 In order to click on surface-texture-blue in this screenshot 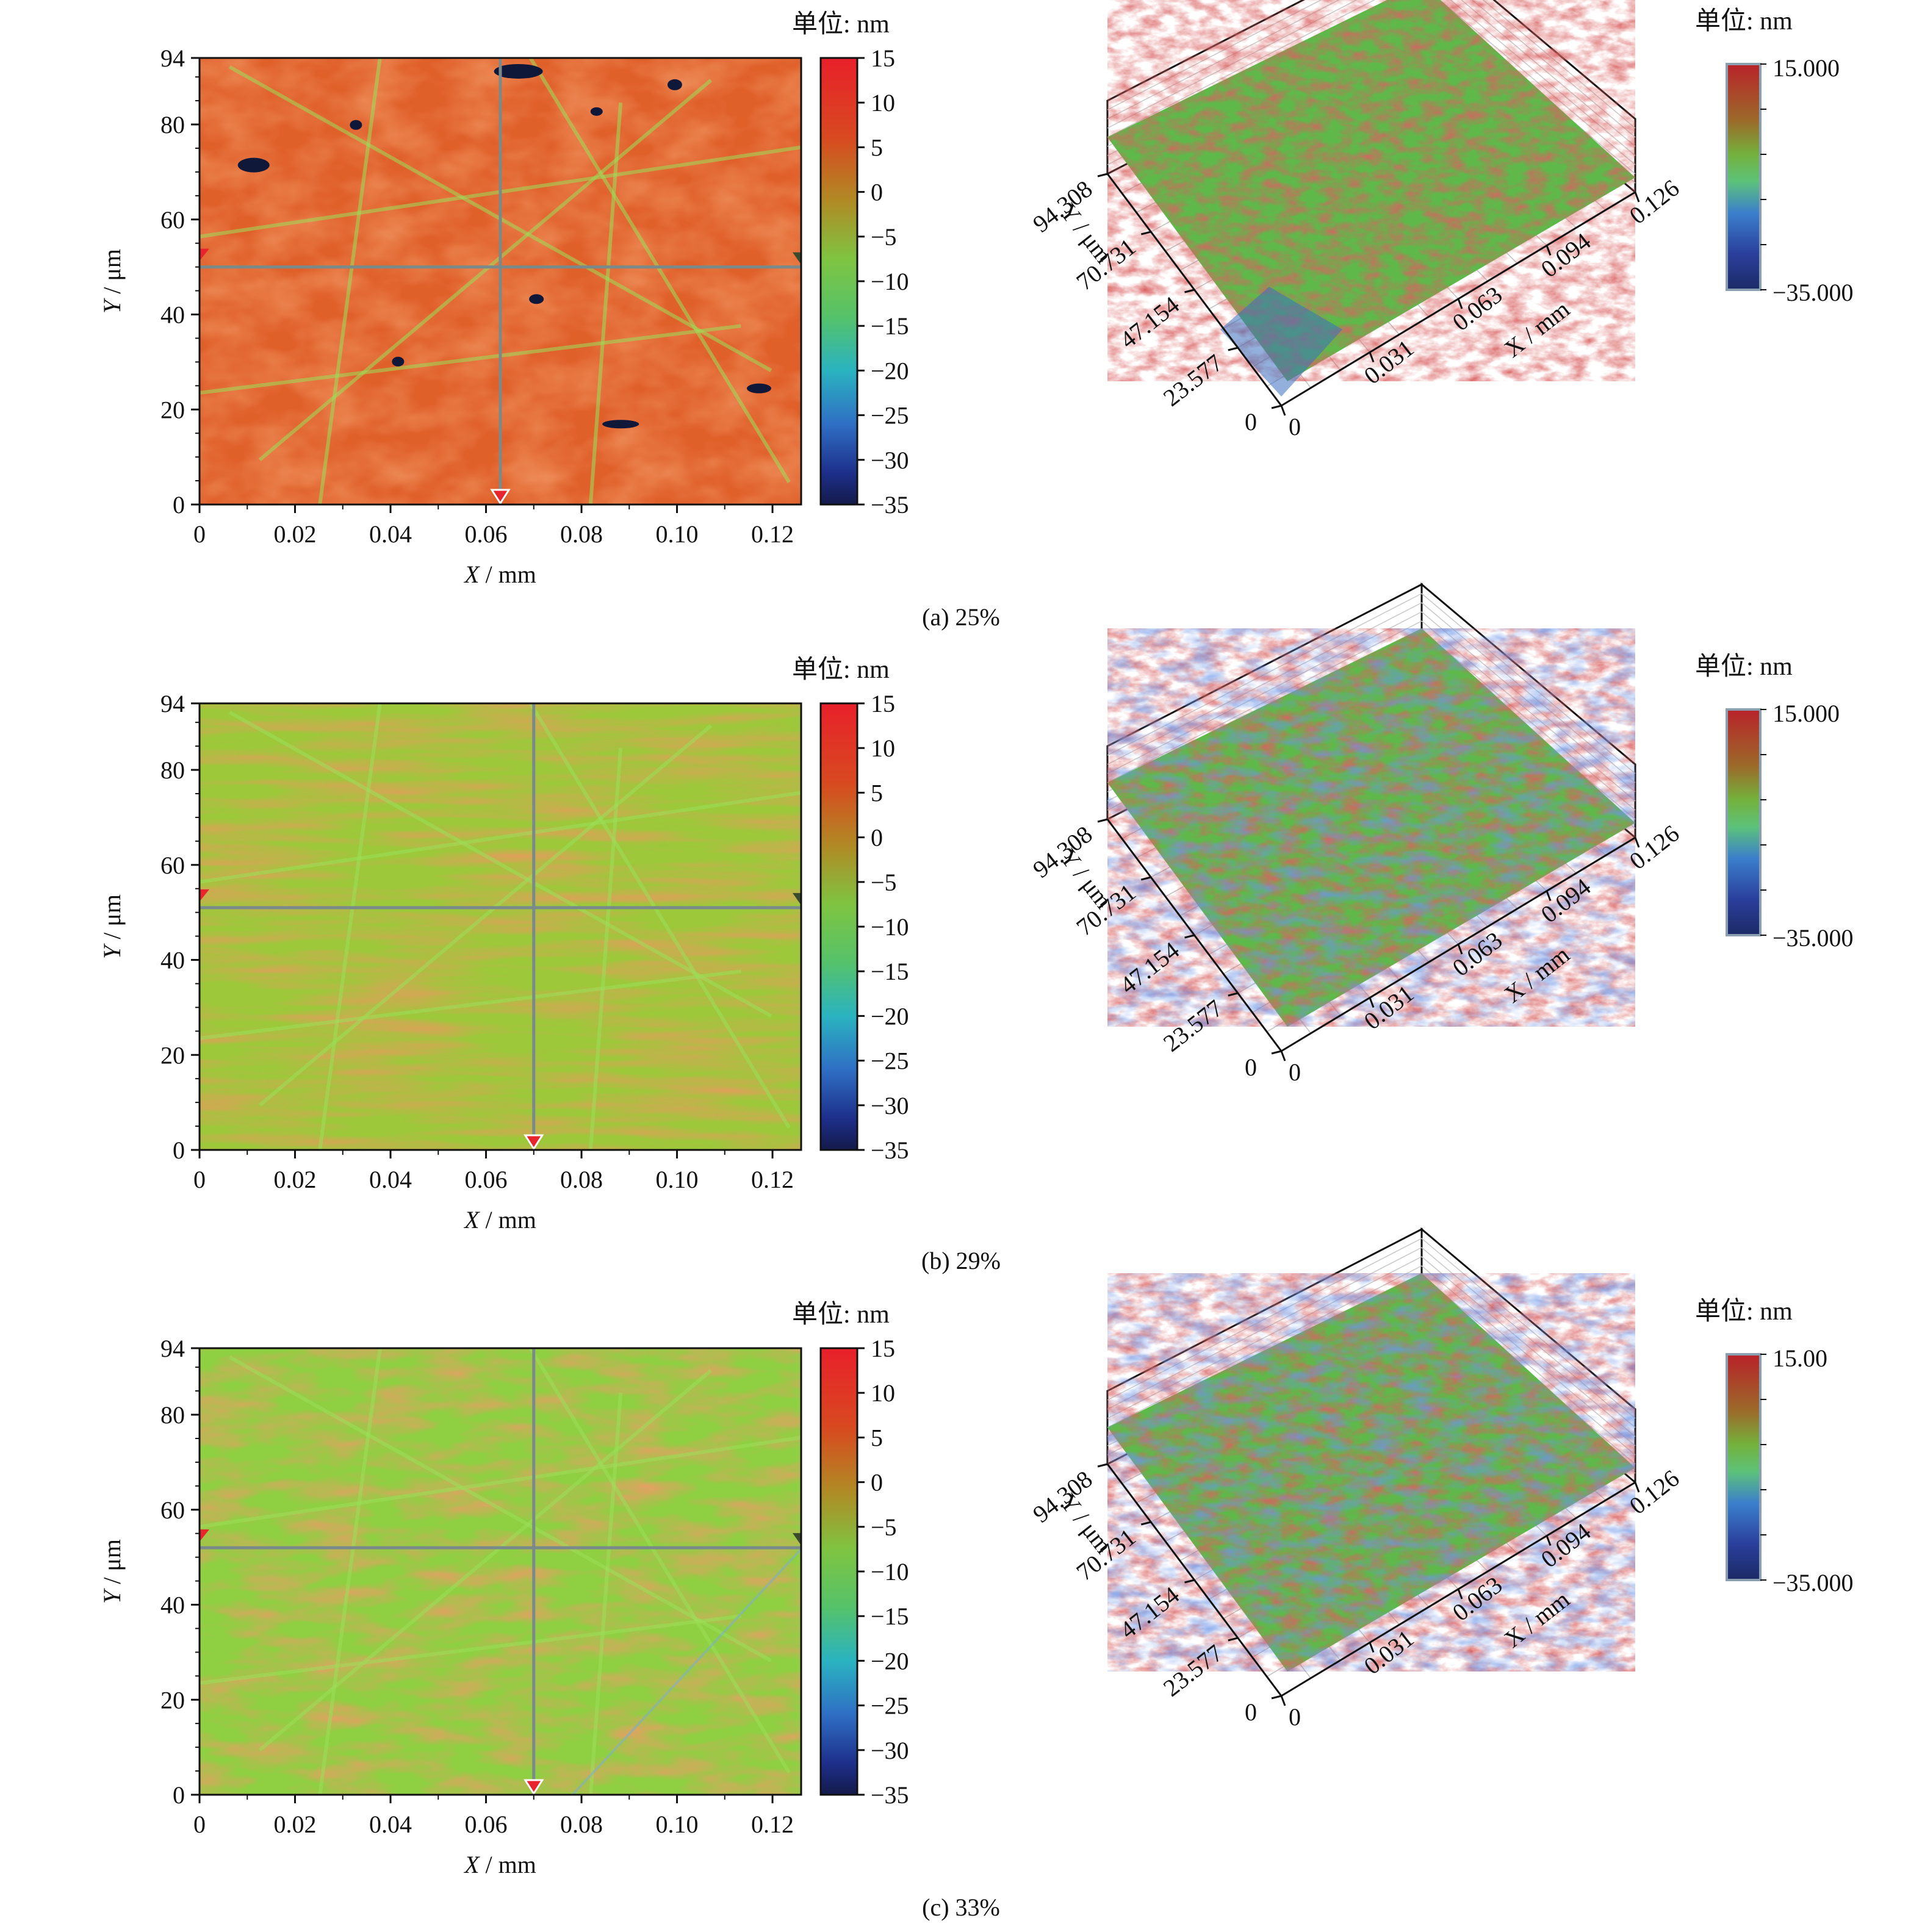, I will do `click(1371, 827)`.